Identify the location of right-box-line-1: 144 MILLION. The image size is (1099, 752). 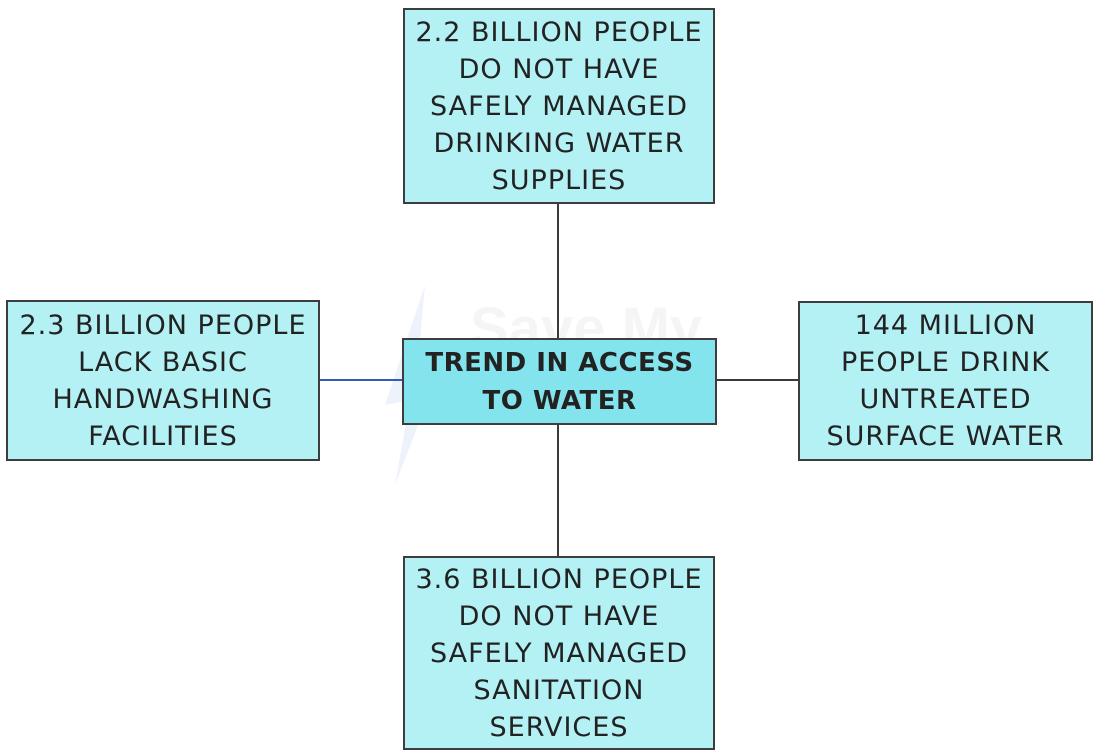
(945, 325).